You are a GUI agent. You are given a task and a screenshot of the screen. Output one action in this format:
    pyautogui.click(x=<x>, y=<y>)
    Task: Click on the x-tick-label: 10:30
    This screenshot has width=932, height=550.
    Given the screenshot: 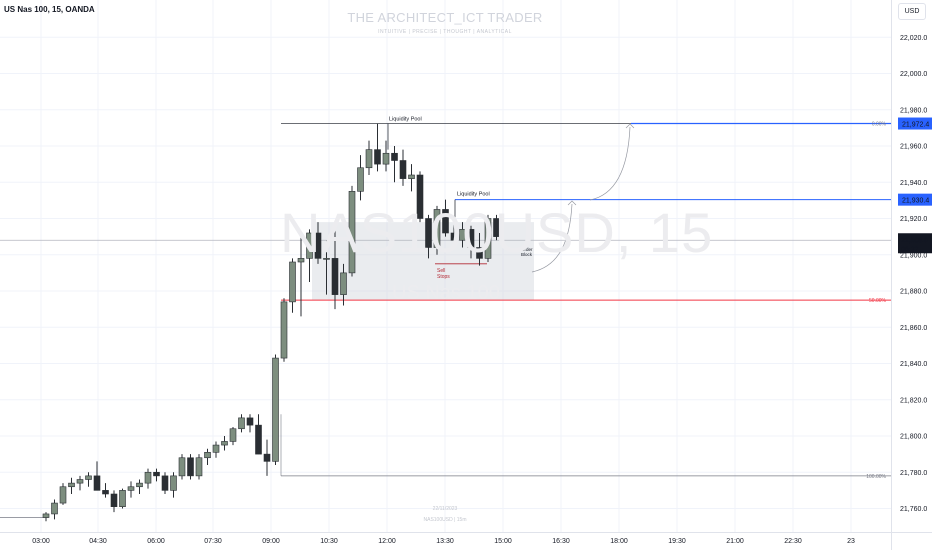 What is the action you would take?
    pyautogui.click(x=329, y=541)
    